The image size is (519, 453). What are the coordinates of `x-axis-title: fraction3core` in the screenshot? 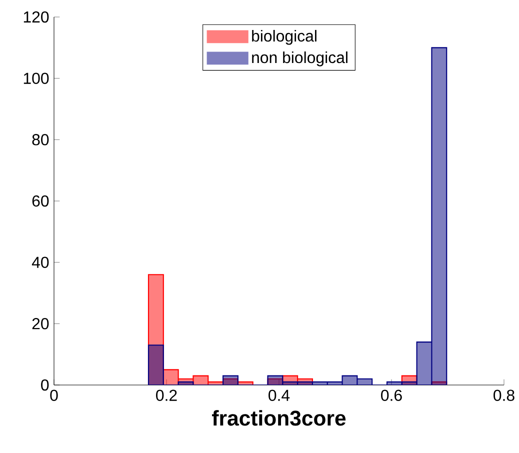 It's located at (279, 418).